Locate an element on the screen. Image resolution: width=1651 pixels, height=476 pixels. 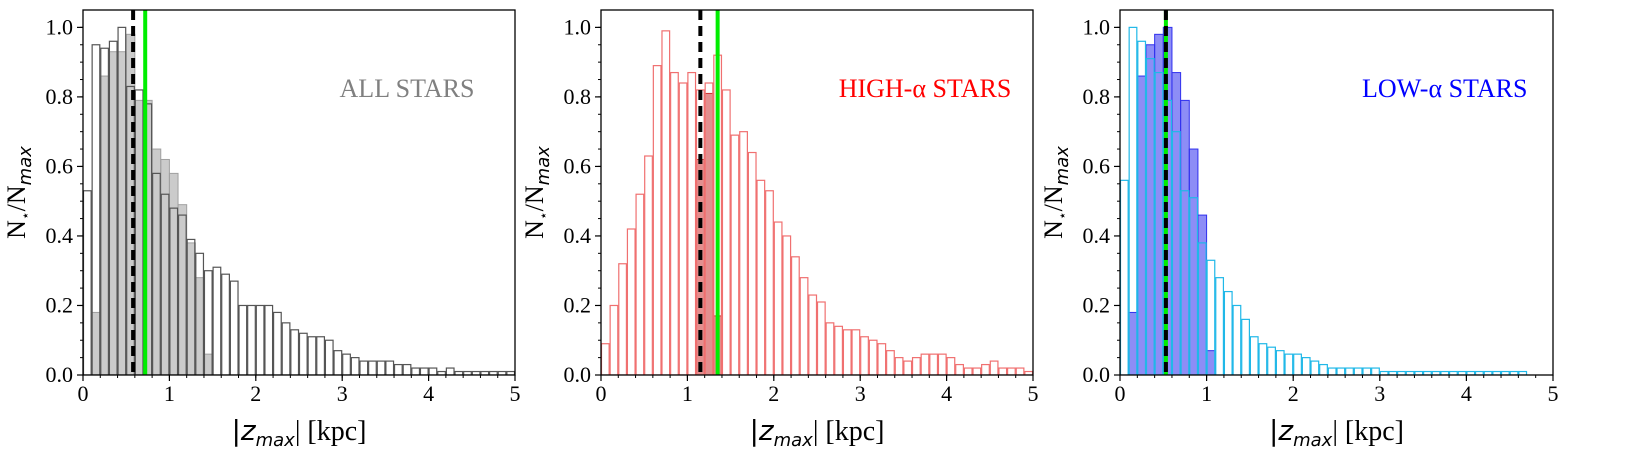
y-tick-label: 0.6 is located at coordinates (60, 165).